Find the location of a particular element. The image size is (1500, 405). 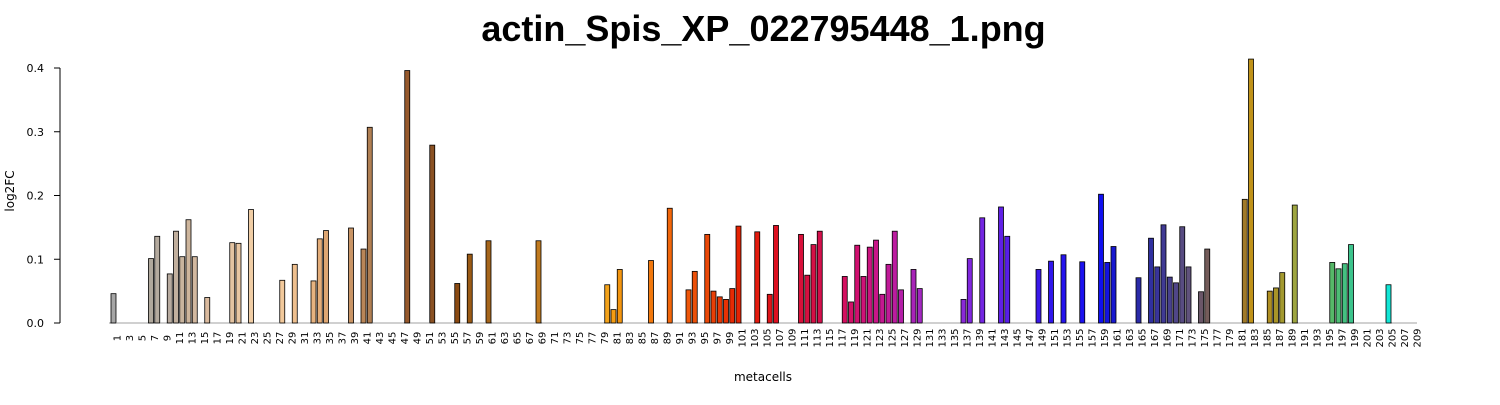

x-tick-label: 167 is located at coordinates (1155, 337).